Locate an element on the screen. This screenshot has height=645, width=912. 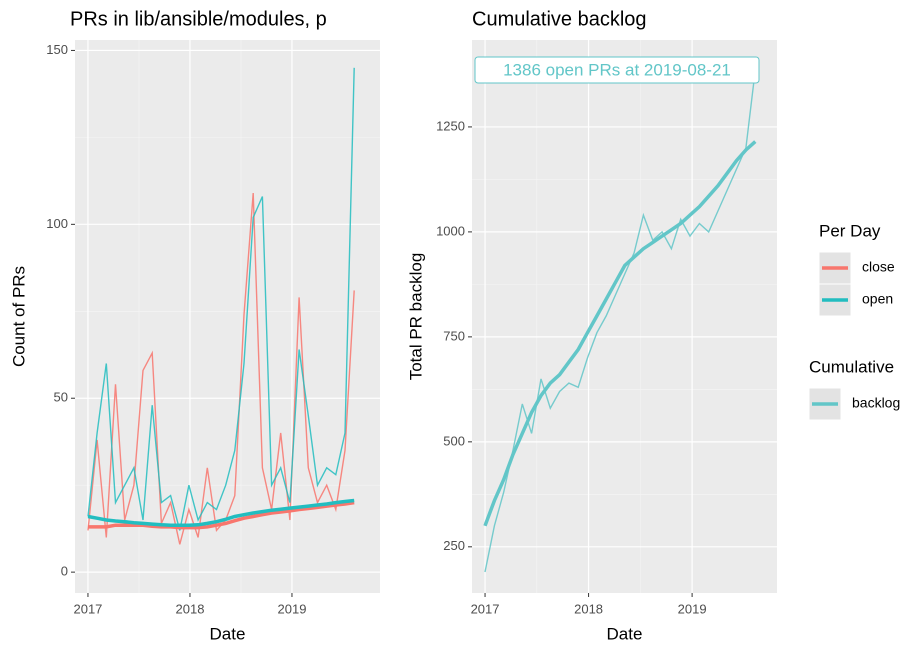
y-tick-label: 0 is located at coordinates (64, 571).